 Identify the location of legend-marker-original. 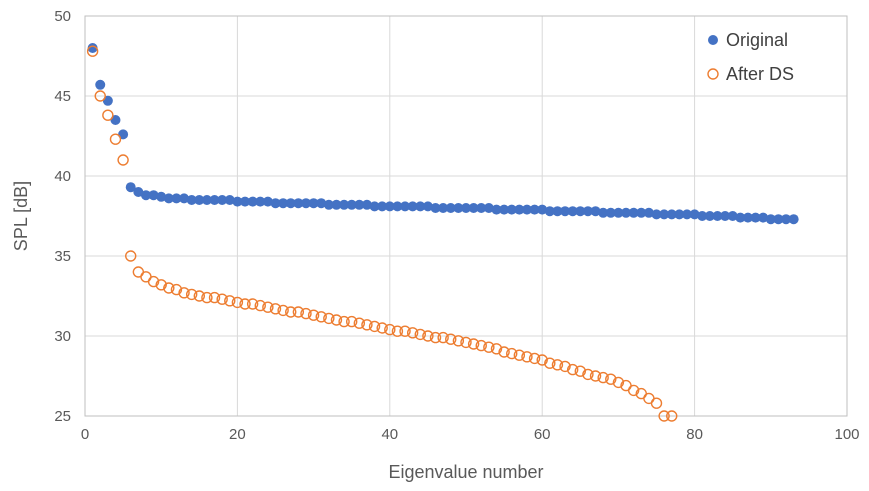
(713, 40).